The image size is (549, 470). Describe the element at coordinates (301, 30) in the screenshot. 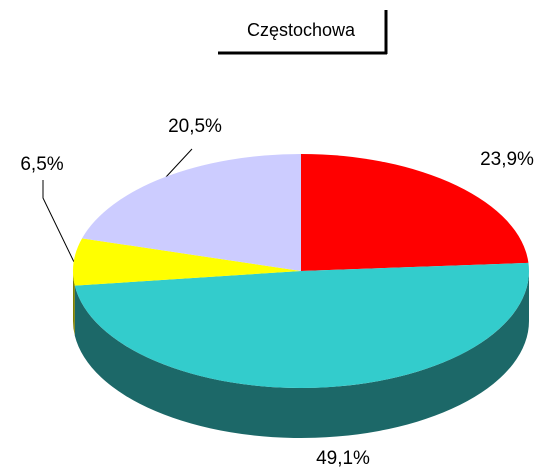

I see `chart-title: Częstochowa` at that location.